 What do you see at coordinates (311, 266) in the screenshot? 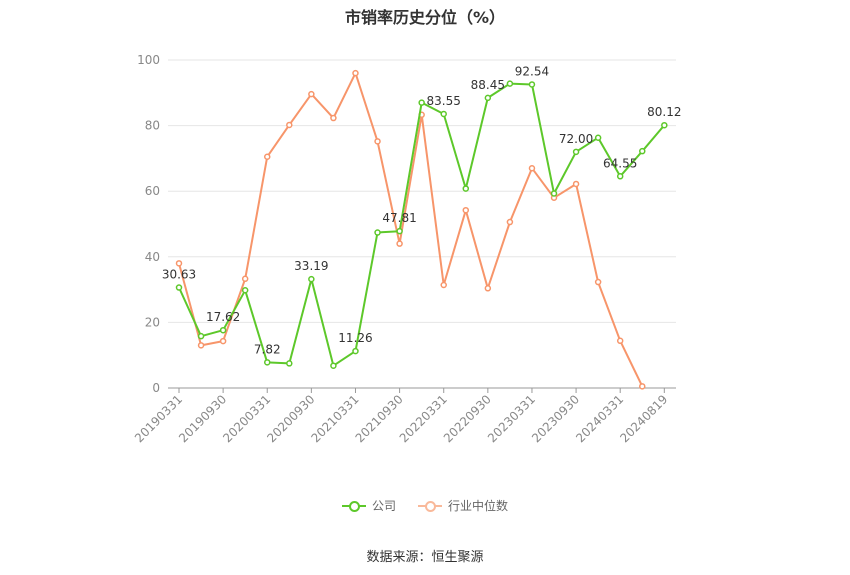
I see `data-label: 33.19` at bounding box center [311, 266].